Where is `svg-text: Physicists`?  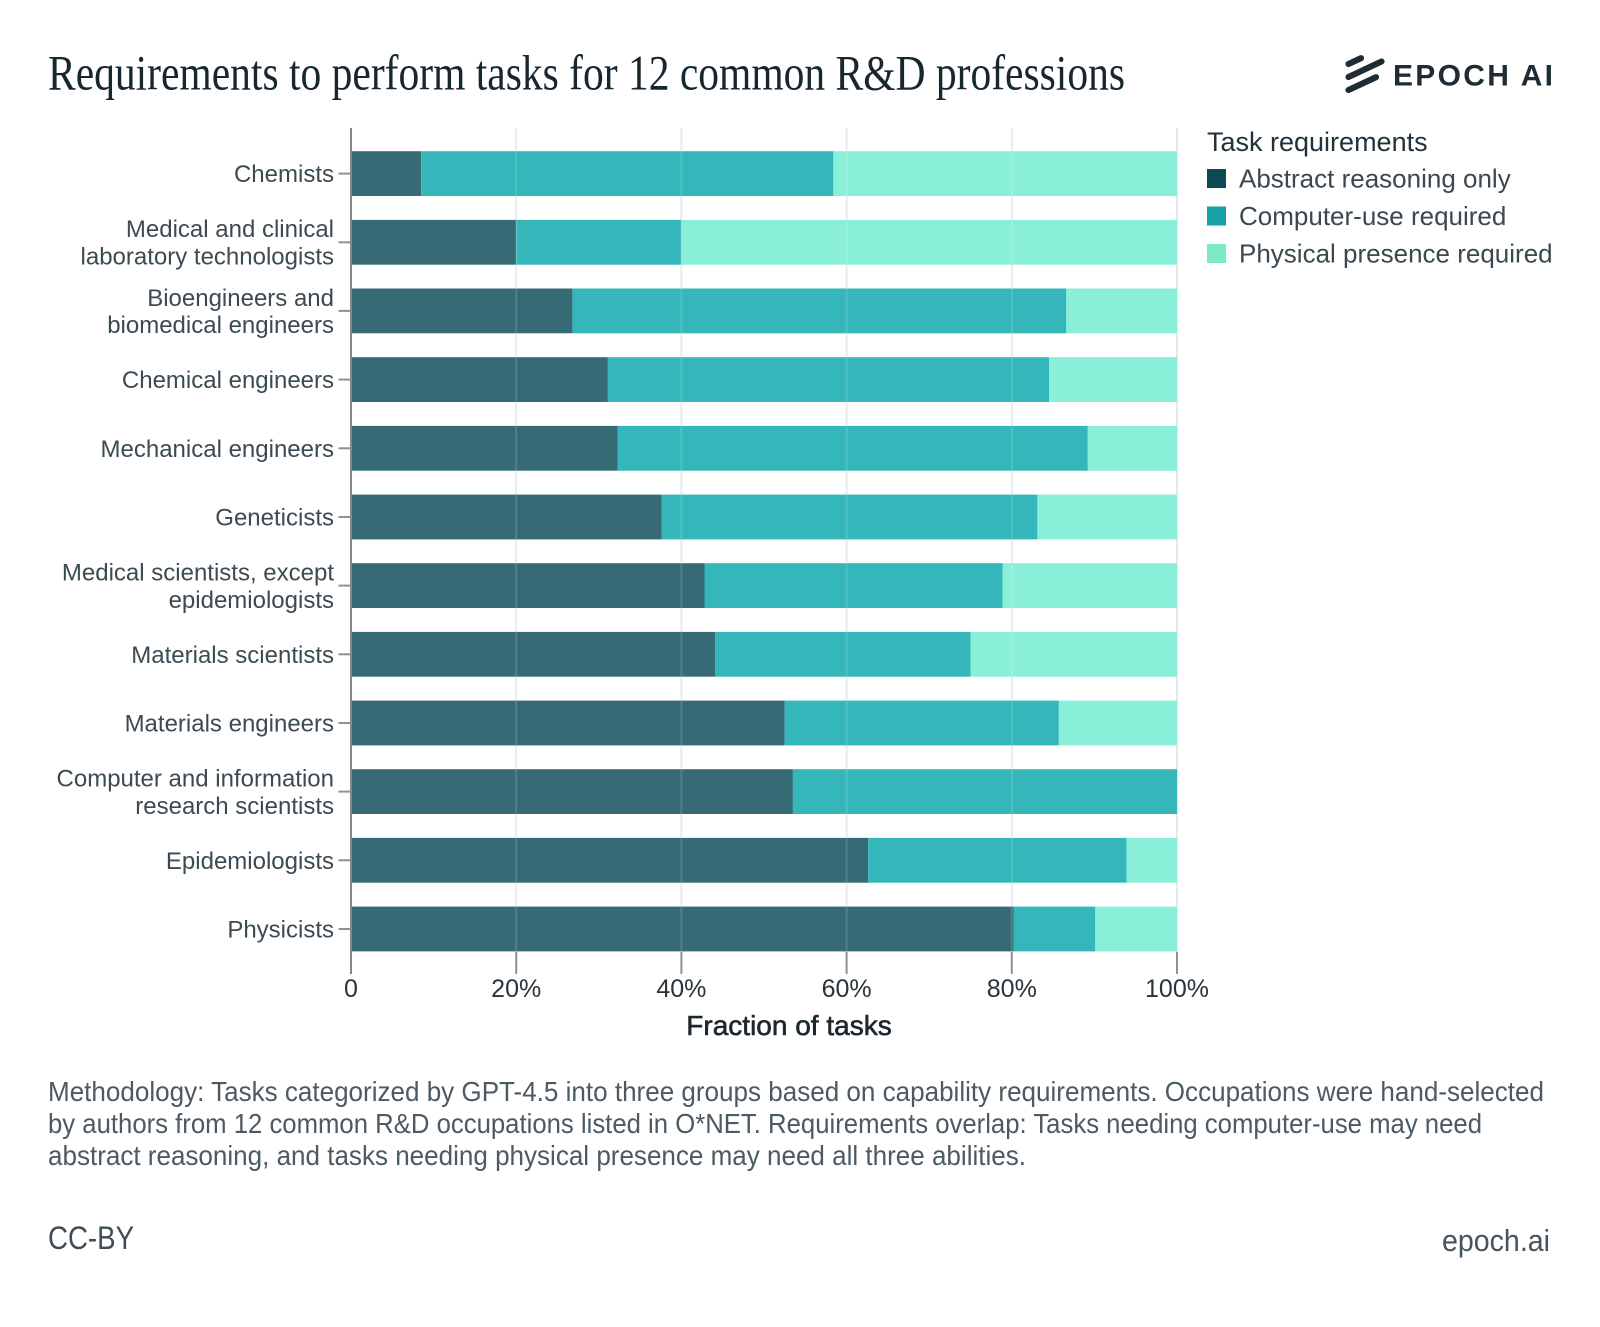
svg-text: Physicists is located at coordinates (280, 930).